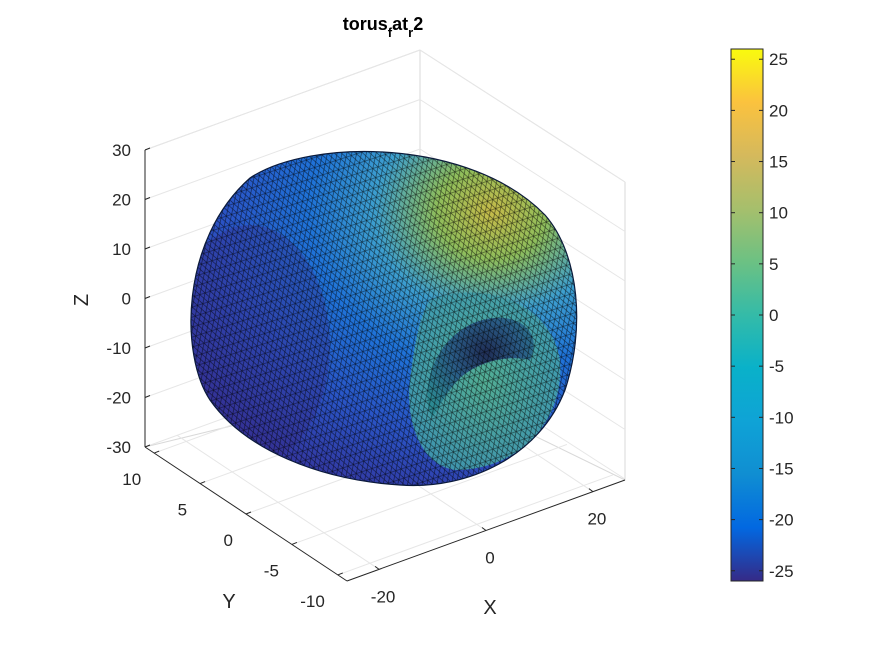 The width and height of the screenshot is (875, 656). What do you see at coordinates (182, 510) in the screenshot?
I see `y-tick-label: 5` at bounding box center [182, 510].